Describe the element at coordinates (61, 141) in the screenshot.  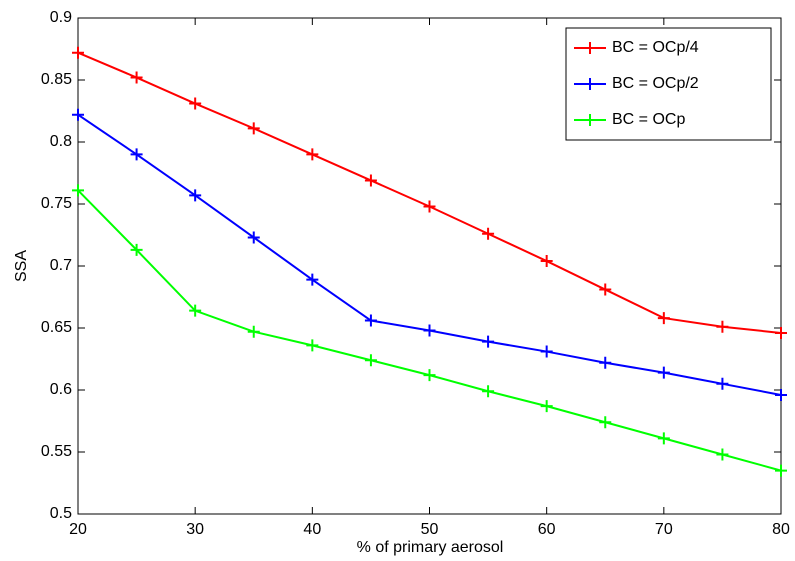
I see `y-tick-label: 0.8` at that location.